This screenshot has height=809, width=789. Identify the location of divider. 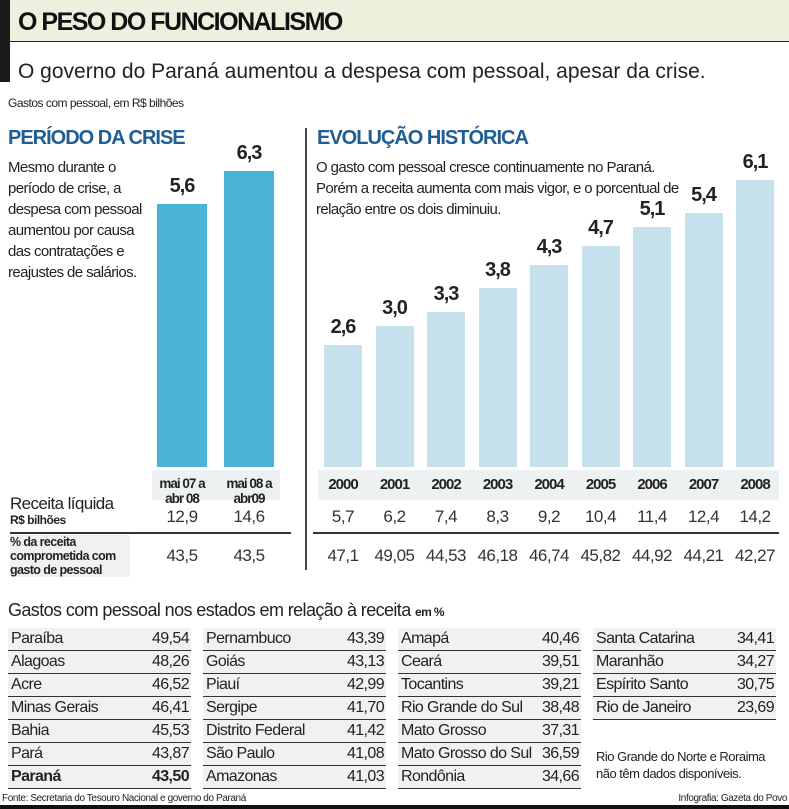
(306, 349).